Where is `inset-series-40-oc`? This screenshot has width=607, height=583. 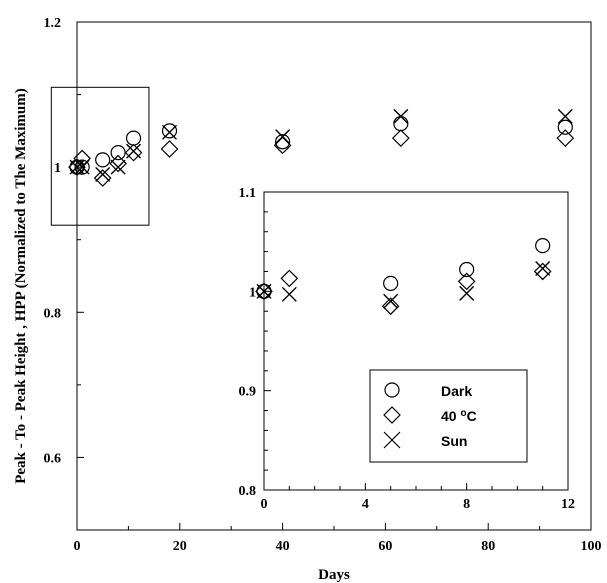 inset-series-40-oc is located at coordinates (403, 289).